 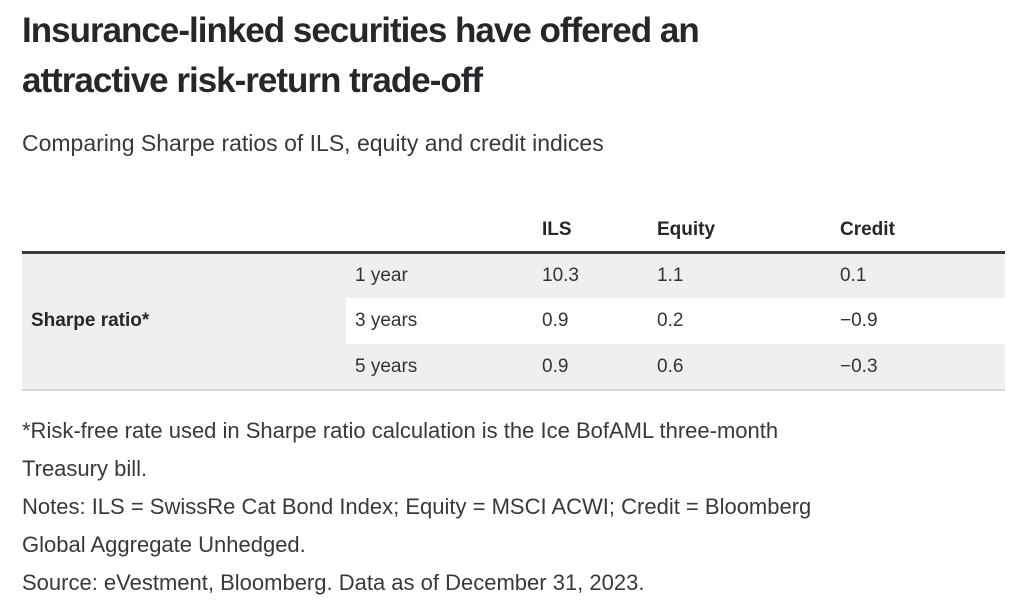 What do you see at coordinates (439, 321) in the screenshot?
I see `period-cell: 3 years` at bounding box center [439, 321].